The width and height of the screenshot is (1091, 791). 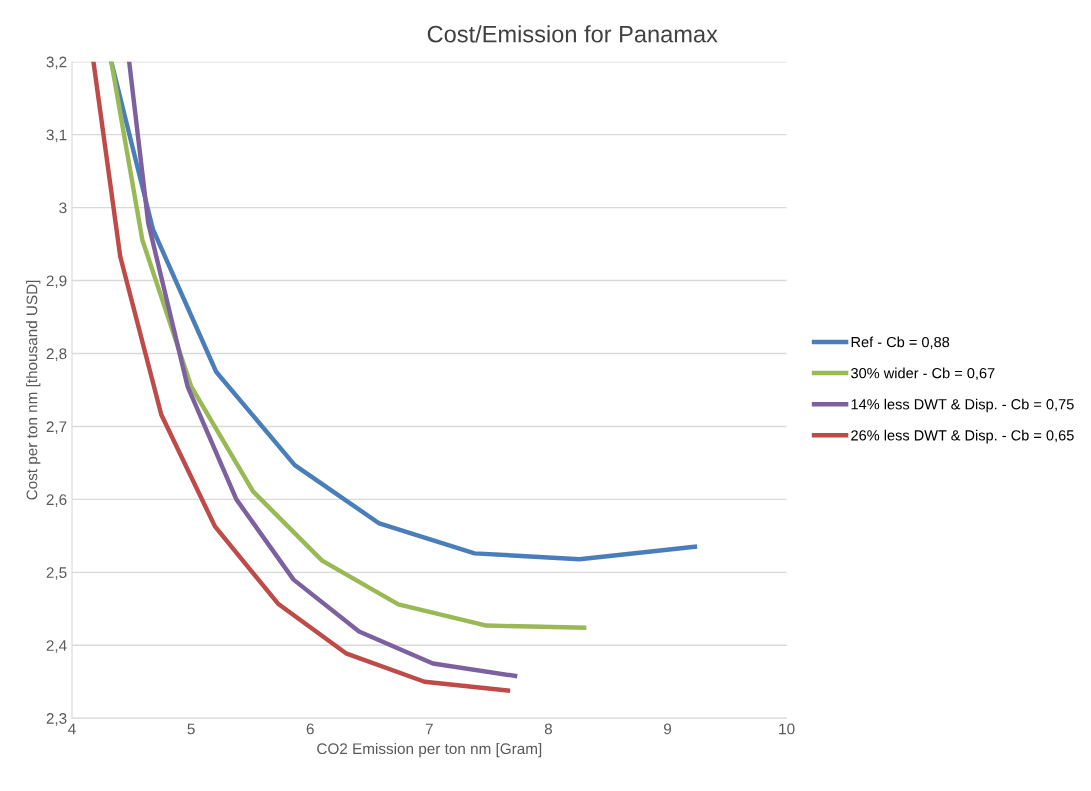 What do you see at coordinates (56, 136) in the screenshot?
I see `y-tick-label: 3,1` at bounding box center [56, 136].